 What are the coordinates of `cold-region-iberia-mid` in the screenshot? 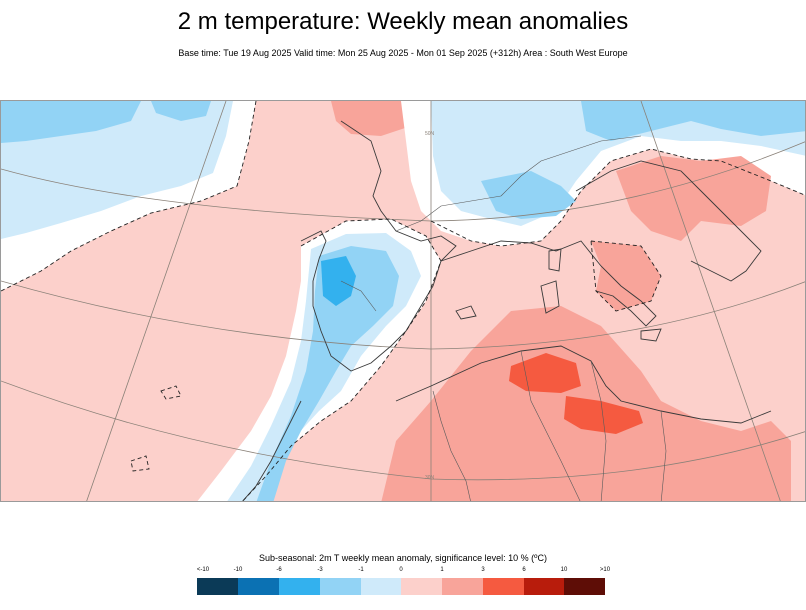 It's located at (327, 373).